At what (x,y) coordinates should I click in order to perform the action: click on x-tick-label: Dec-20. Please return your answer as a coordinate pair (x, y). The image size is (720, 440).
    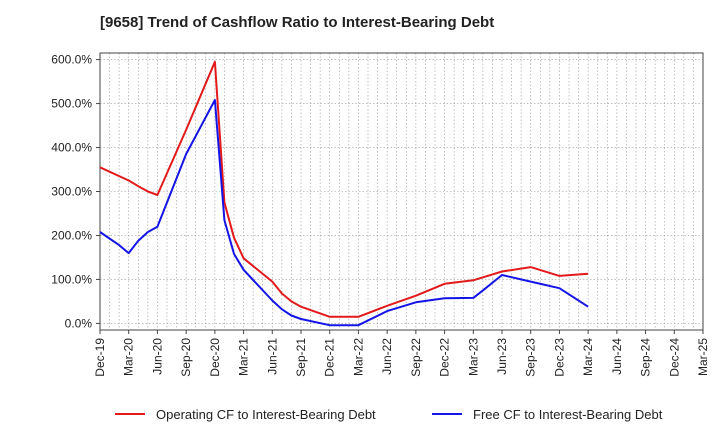
    Looking at the image, I should click on (215, 357).